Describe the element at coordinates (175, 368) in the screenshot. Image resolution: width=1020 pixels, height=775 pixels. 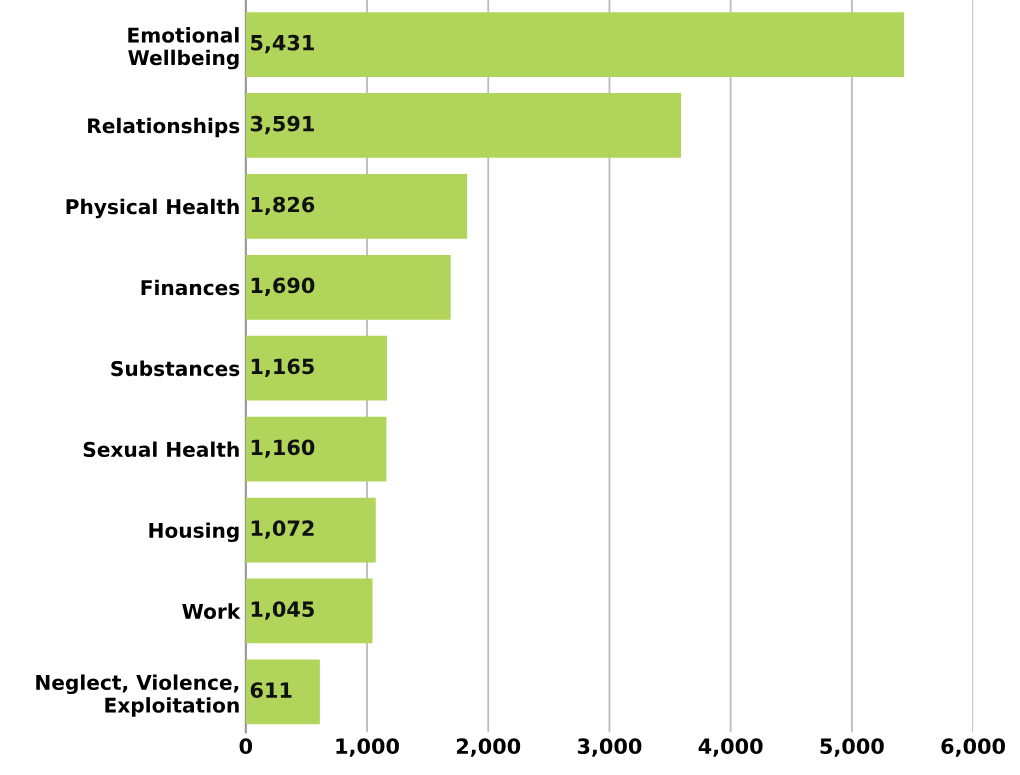
I see `y-tick-label: Substances` at that location.